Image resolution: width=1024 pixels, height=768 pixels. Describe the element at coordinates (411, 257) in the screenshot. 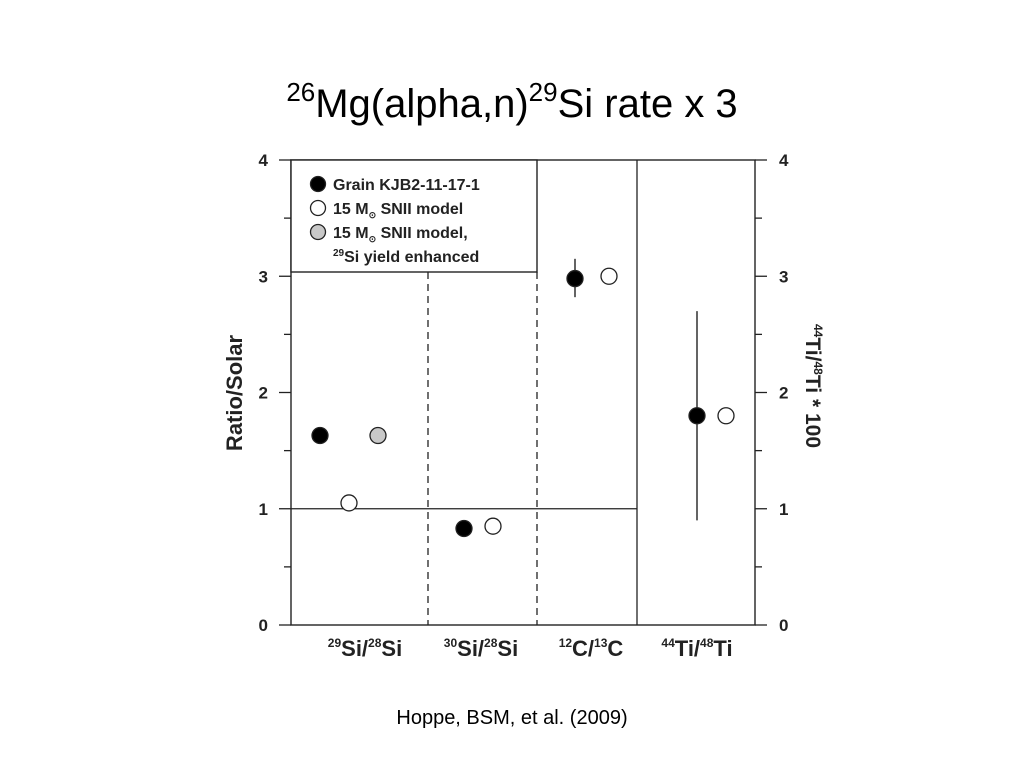

I see `legend-text: Si yield enhanced` at that location.